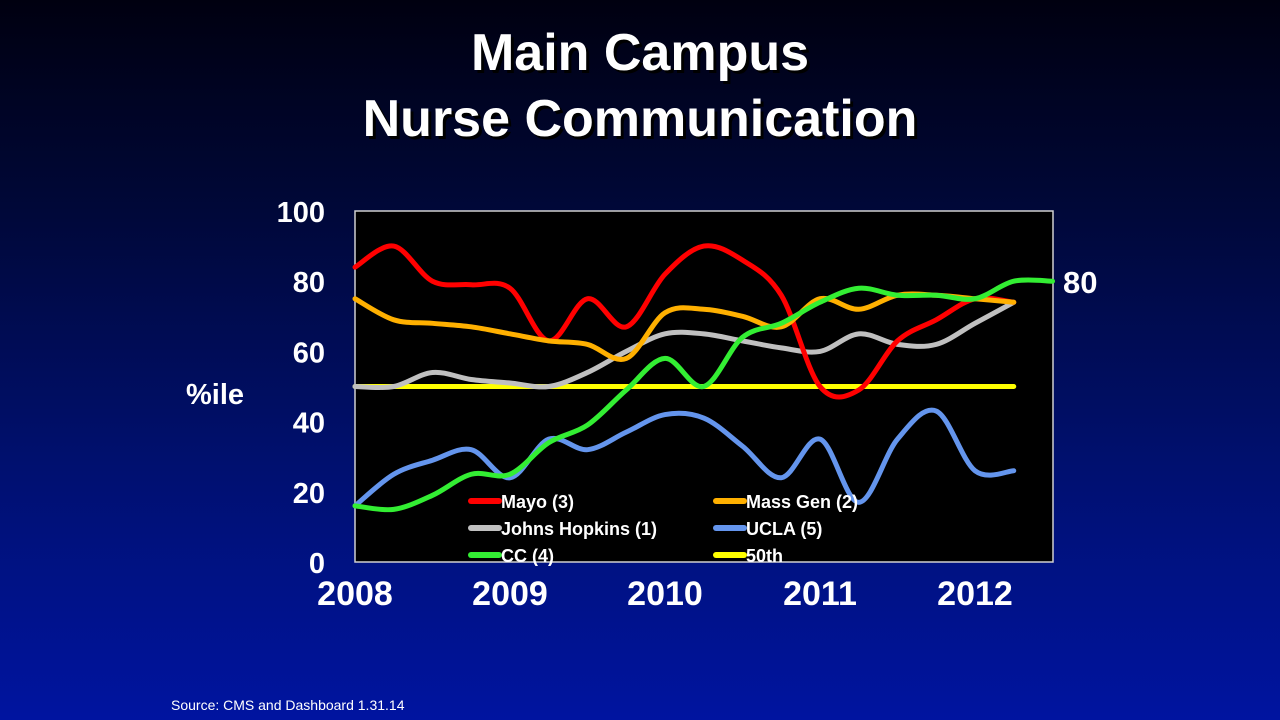 The width and height of the screenshot is (1280, 720). What do you see at coordinates (820, 594) in the screenshot?
I see `x-tick-label-2011: 2011` at bounding box center [820, 594].